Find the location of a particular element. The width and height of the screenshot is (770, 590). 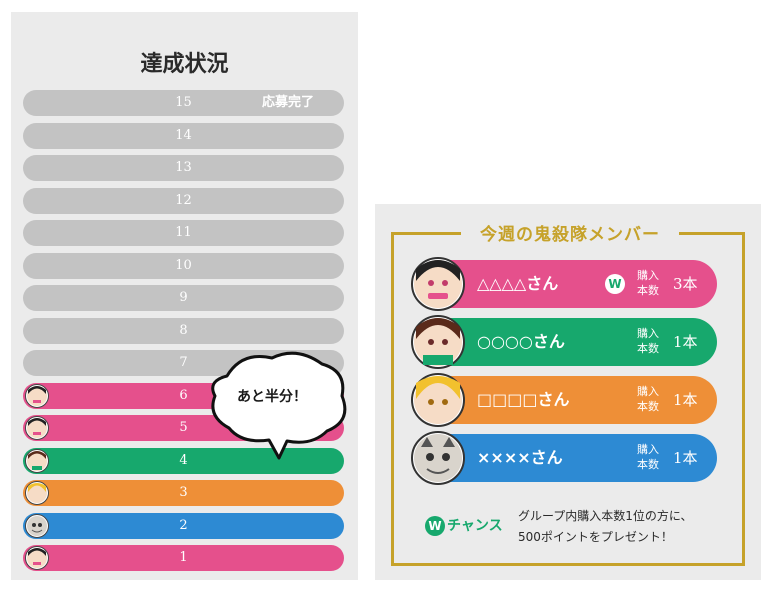

row-number: 6 is located at coordinates (183, 395).